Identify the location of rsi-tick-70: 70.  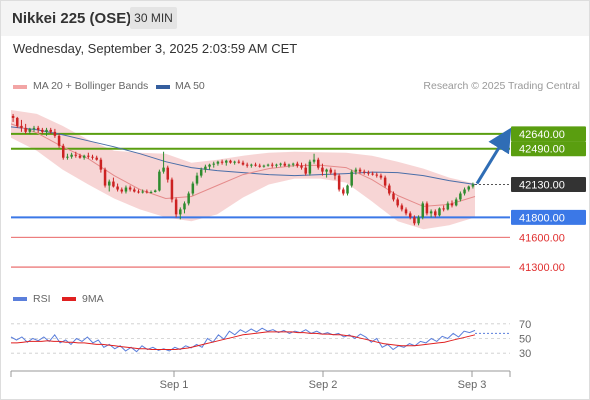
(525, 325).